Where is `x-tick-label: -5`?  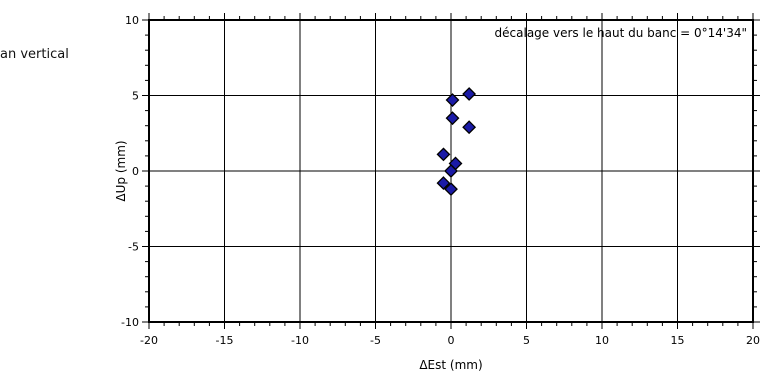
x-tick-label: -5 is located at coordinates (375, 340).